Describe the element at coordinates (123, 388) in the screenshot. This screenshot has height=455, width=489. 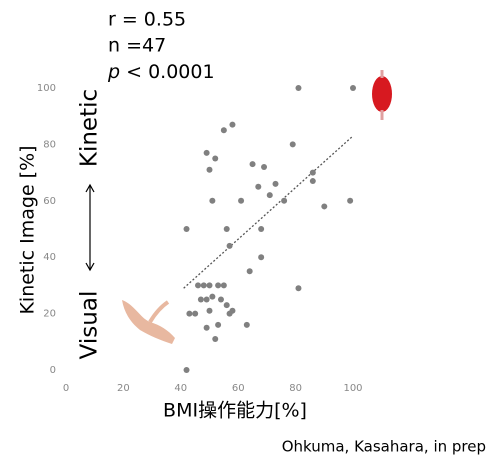
I see `x-tick-label: 20` at that location.